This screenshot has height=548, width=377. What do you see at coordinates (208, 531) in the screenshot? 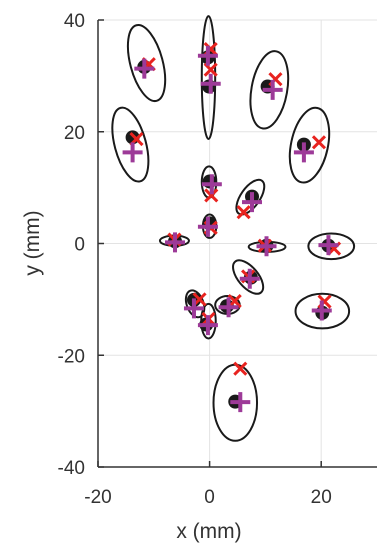
I see `x-axis-label: x (mm)` at bounding box center [208, 531].